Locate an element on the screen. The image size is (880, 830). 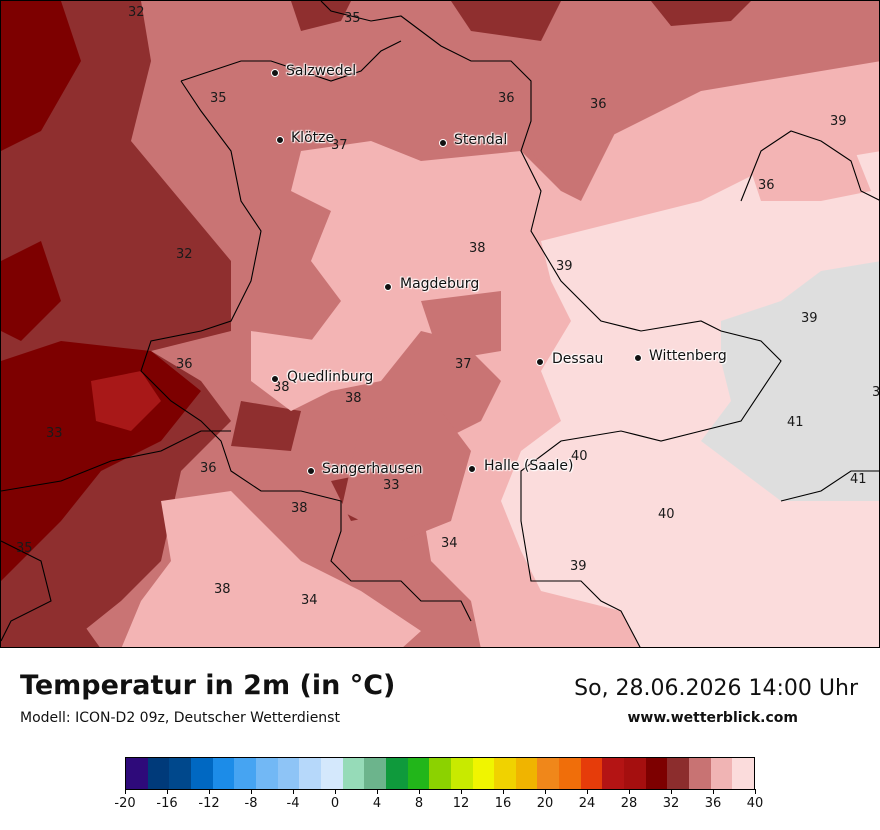
tick-label: -4 is located at coordinates (293, 803).